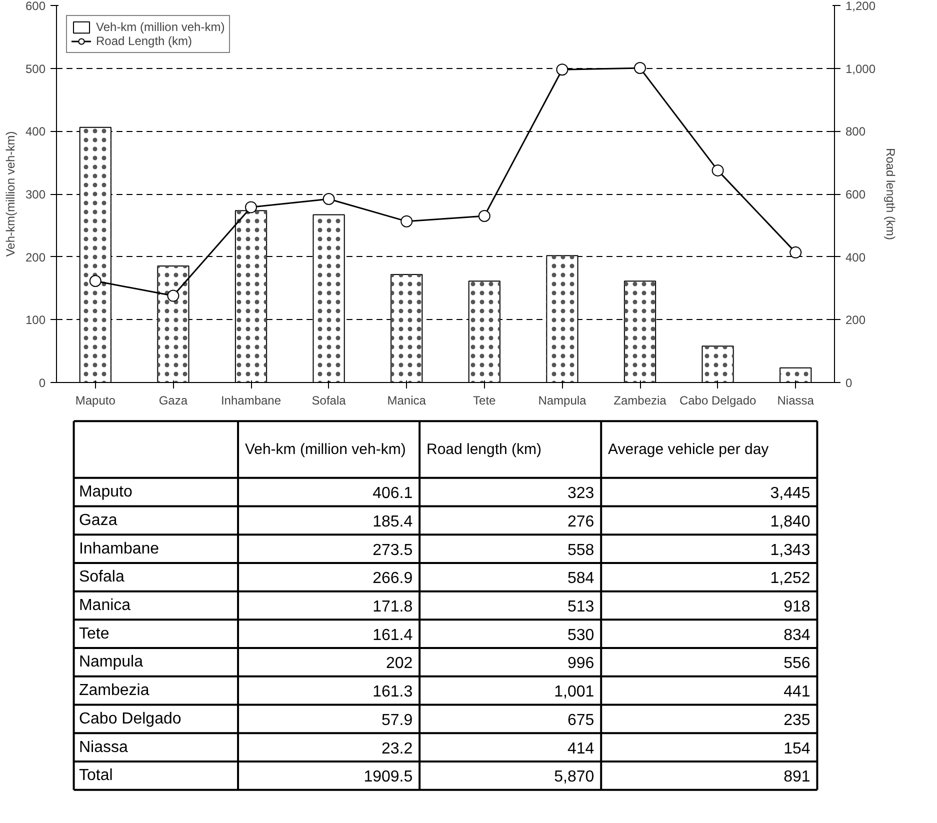 This screenshot has width=937, height=823. What do you see at coordinates (574, 692) in the screenshot?
I see `text: 1,001` at bounding box center [574, 692].